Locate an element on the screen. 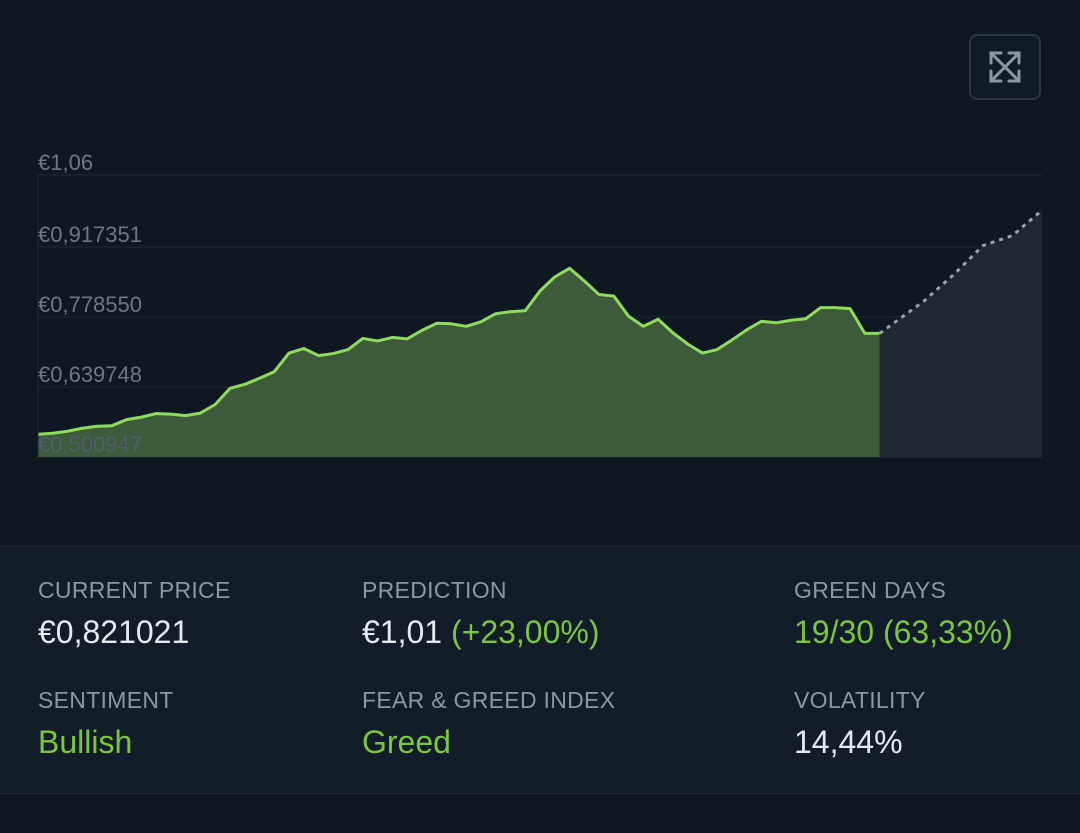  stat-label: CURRENT PRICE is located at coordinates (134, 590).